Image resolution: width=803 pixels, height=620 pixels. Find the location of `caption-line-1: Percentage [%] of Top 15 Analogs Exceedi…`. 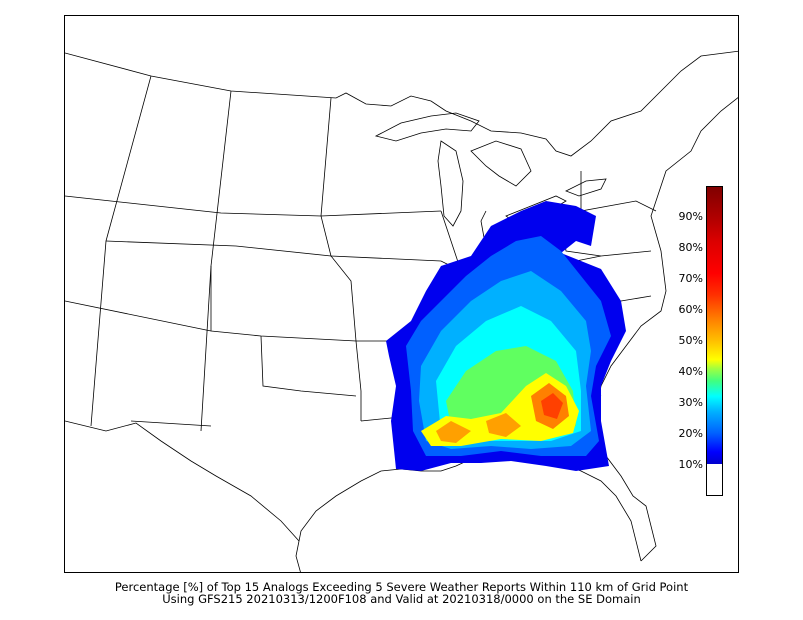

caption-line-1: Percentage [%] of Top 15 Analogs Exceedi… is located at coordinates (401, 587).